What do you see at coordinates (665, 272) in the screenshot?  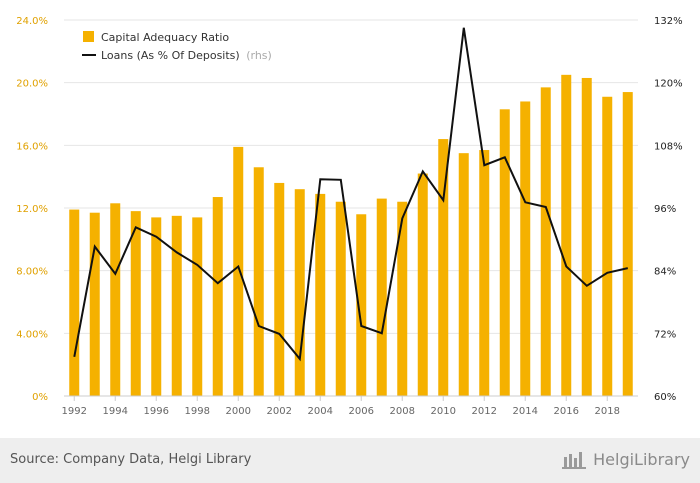 I see `right-tick-label: 84%` at bounding box center [665, 272].